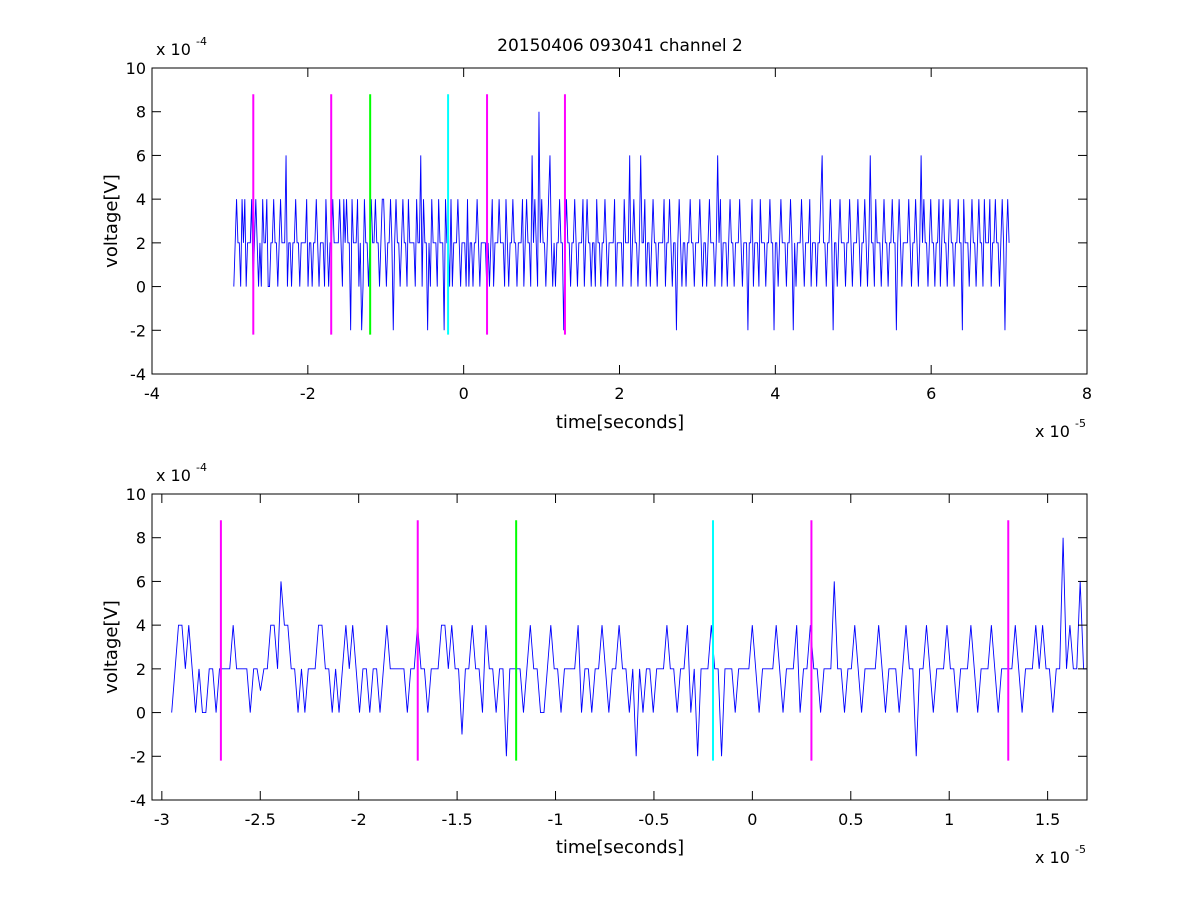 The image size is (1200, 900). What do you see at coordinates (141, 669) in the screenshot?
I see `bottom-y-tick-label: 2` at bounding box center [141, 669].